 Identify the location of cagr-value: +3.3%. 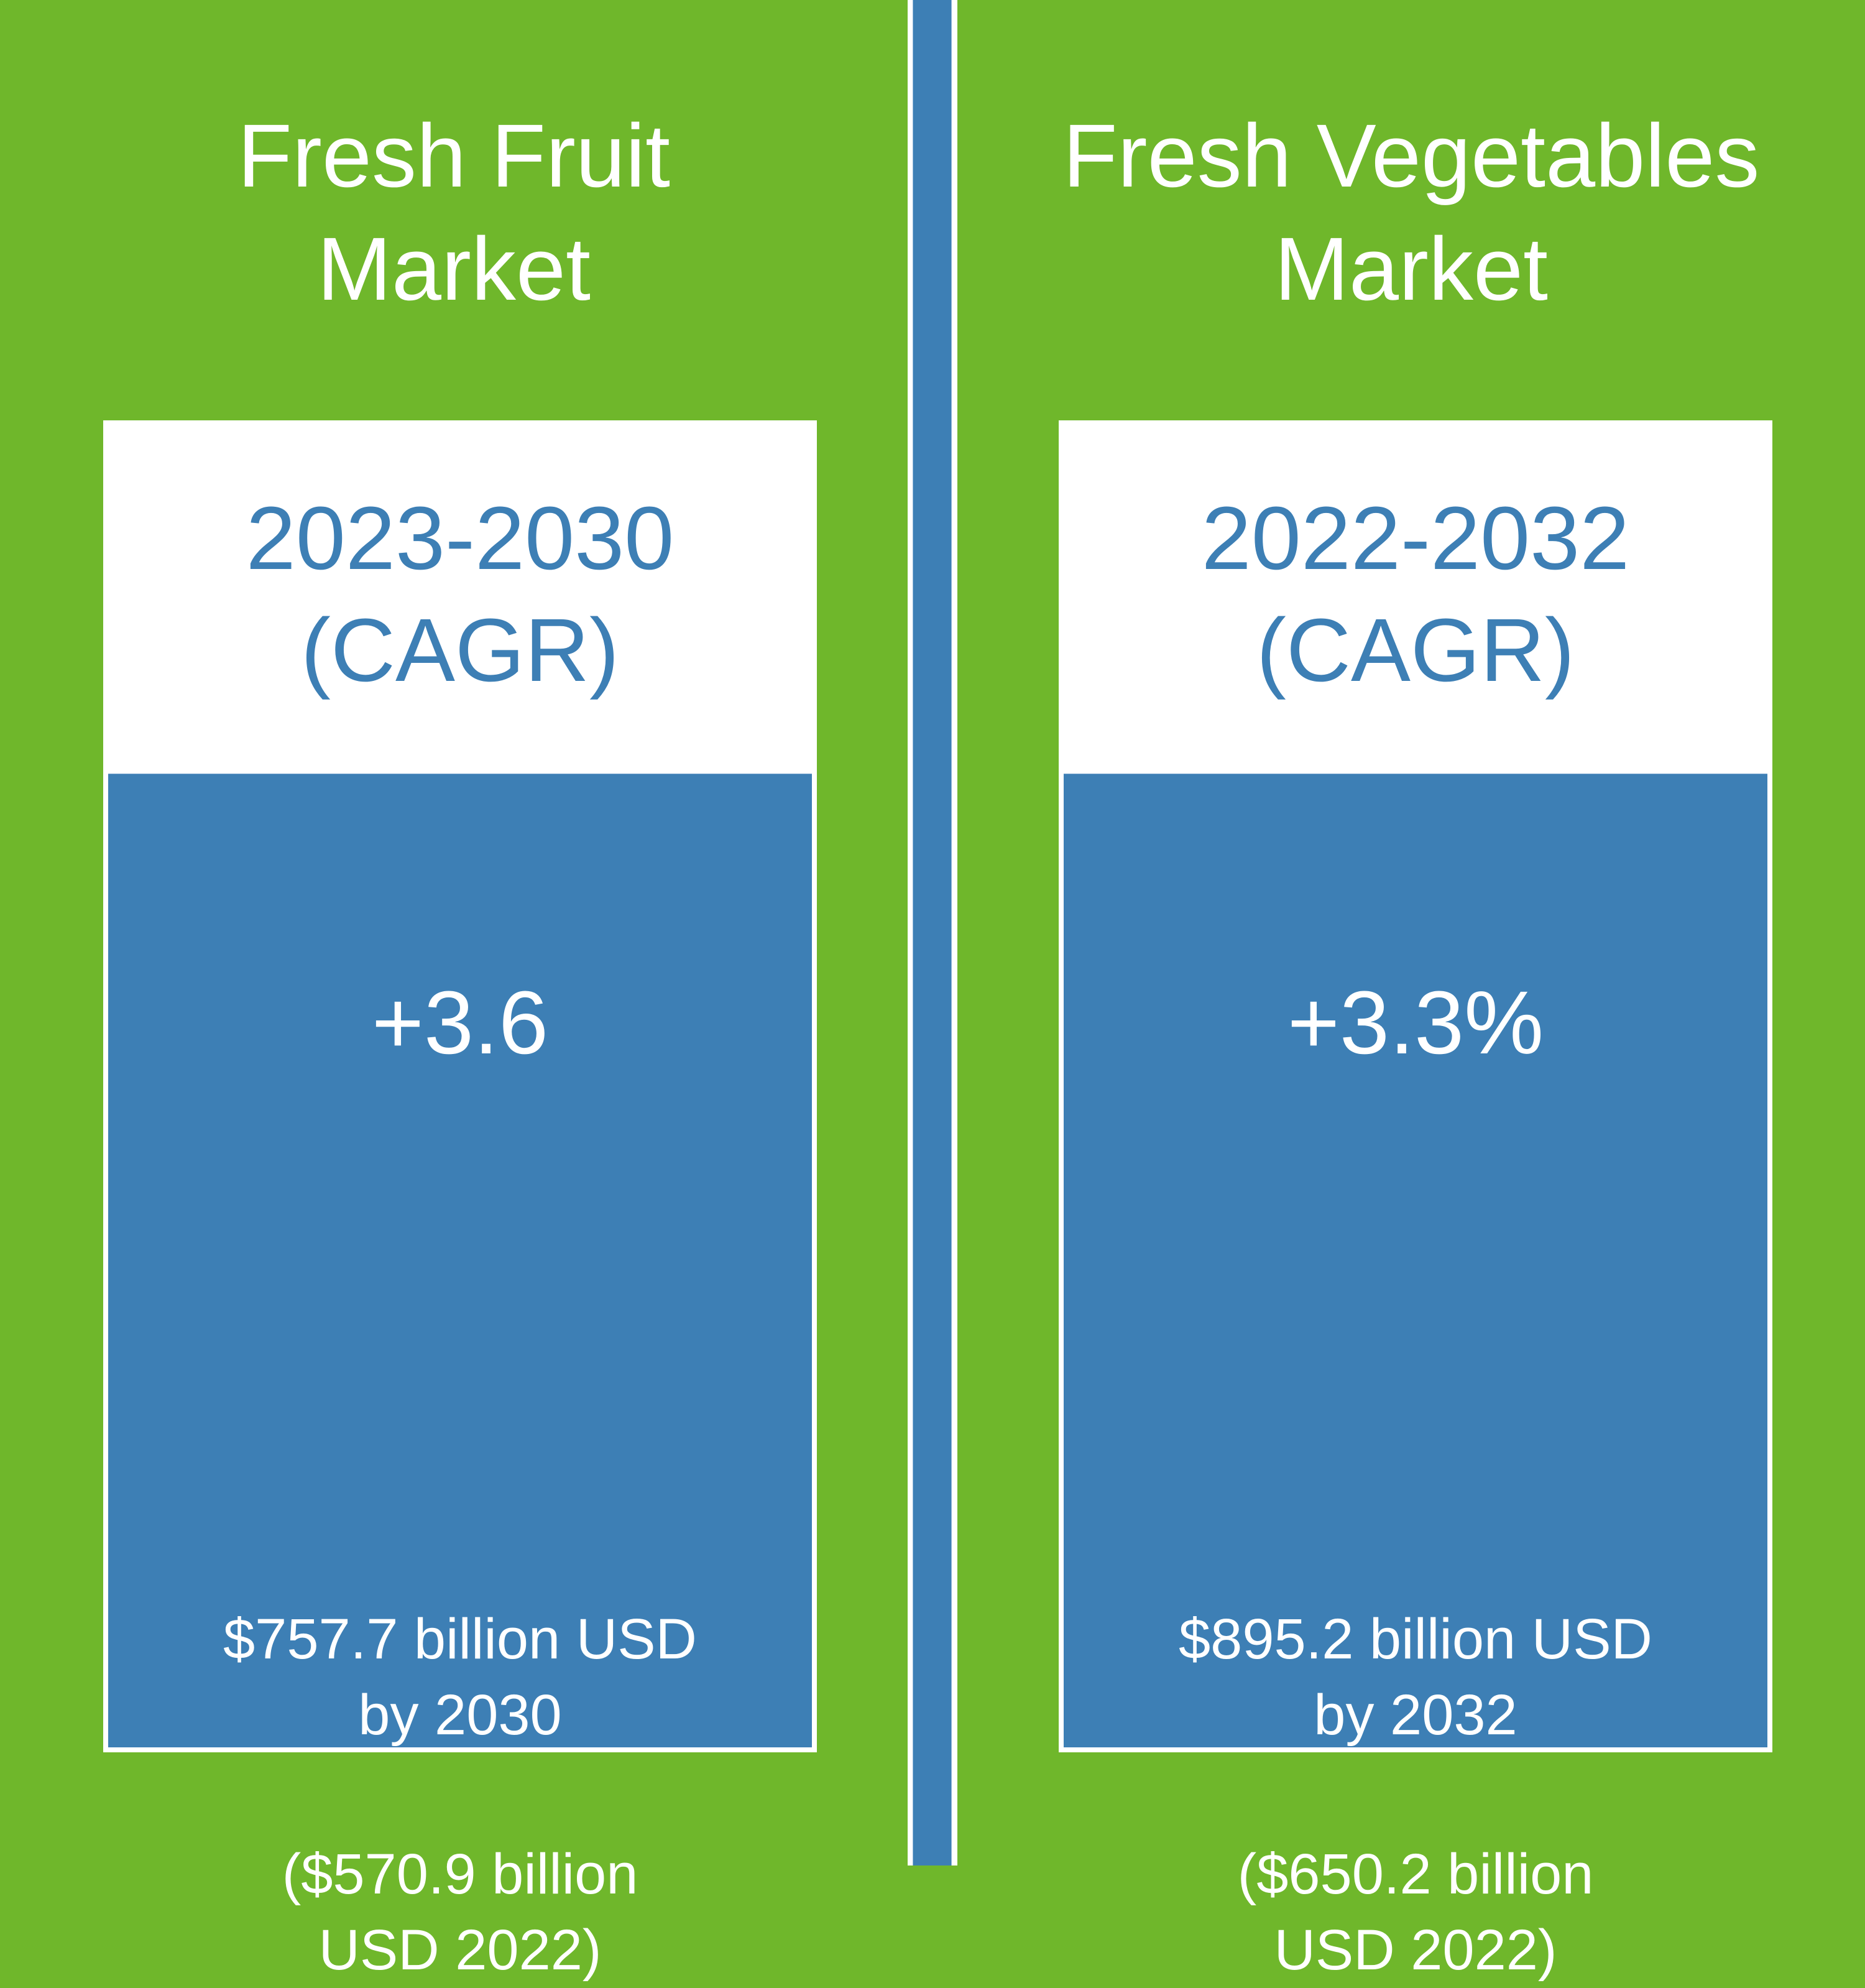
(1415, 1023).